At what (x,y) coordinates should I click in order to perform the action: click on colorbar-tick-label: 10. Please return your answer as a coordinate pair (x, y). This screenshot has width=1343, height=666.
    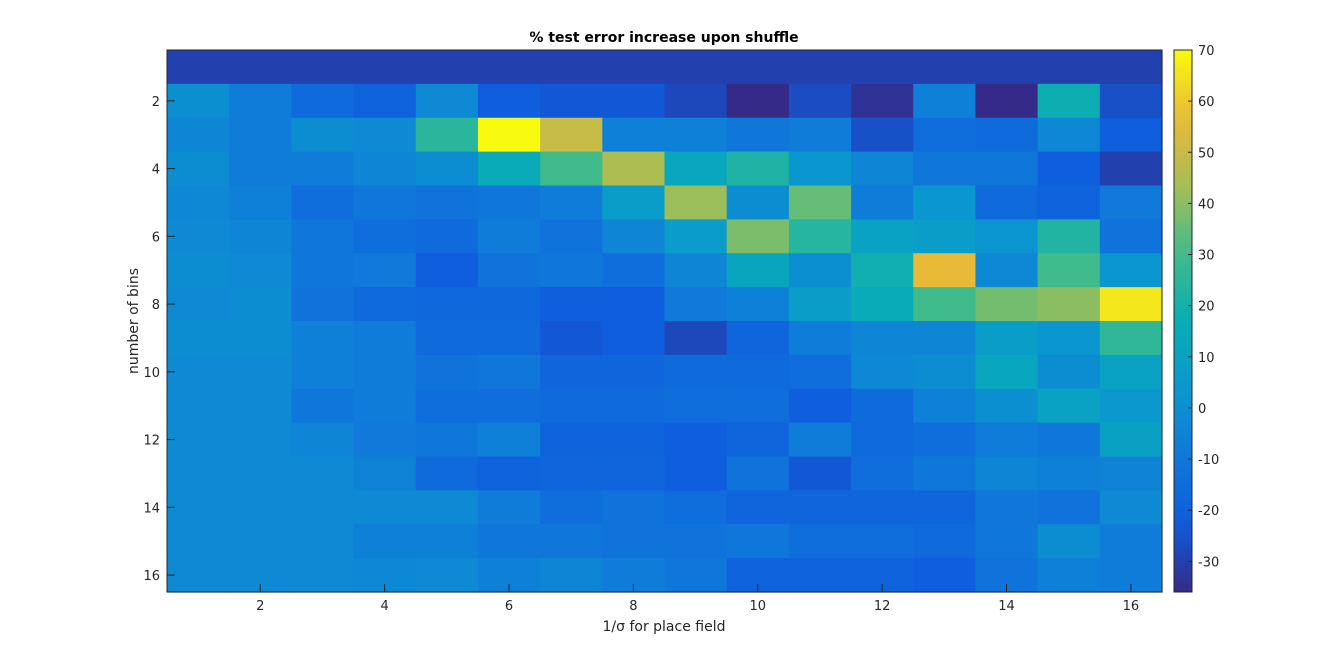
    Looking at the image, I should click on (1206, 358).